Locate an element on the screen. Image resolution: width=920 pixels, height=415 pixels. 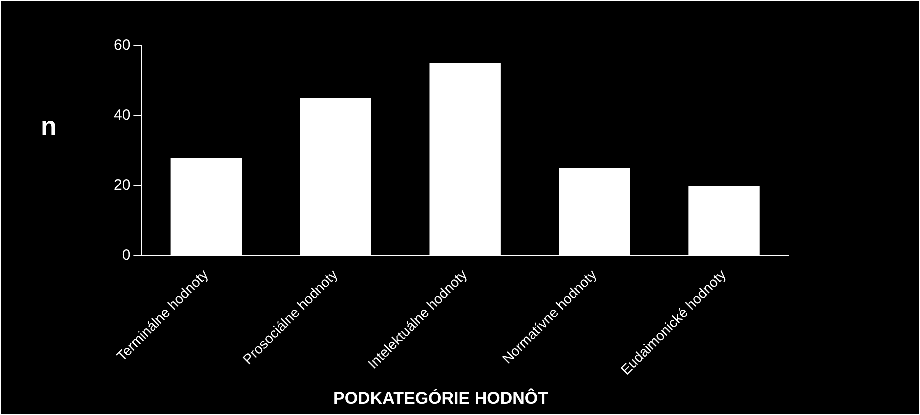
y-tick-label: 0 is located at coordinates (126, 255).